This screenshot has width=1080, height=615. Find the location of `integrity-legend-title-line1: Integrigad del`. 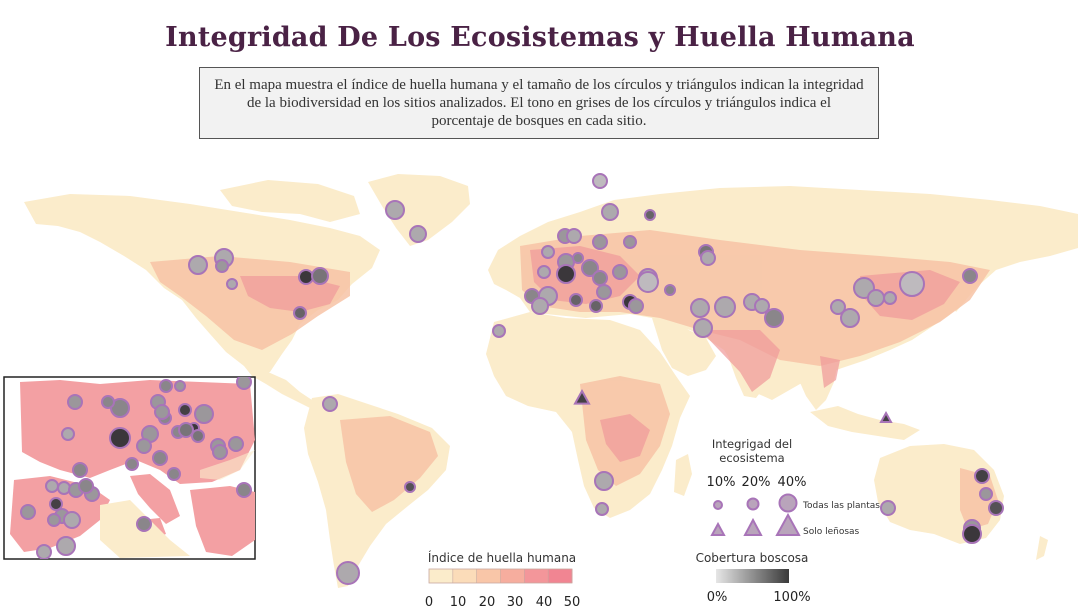

integrity-legend-title-line1: Integrigad del is located at coordinates (752, 444).